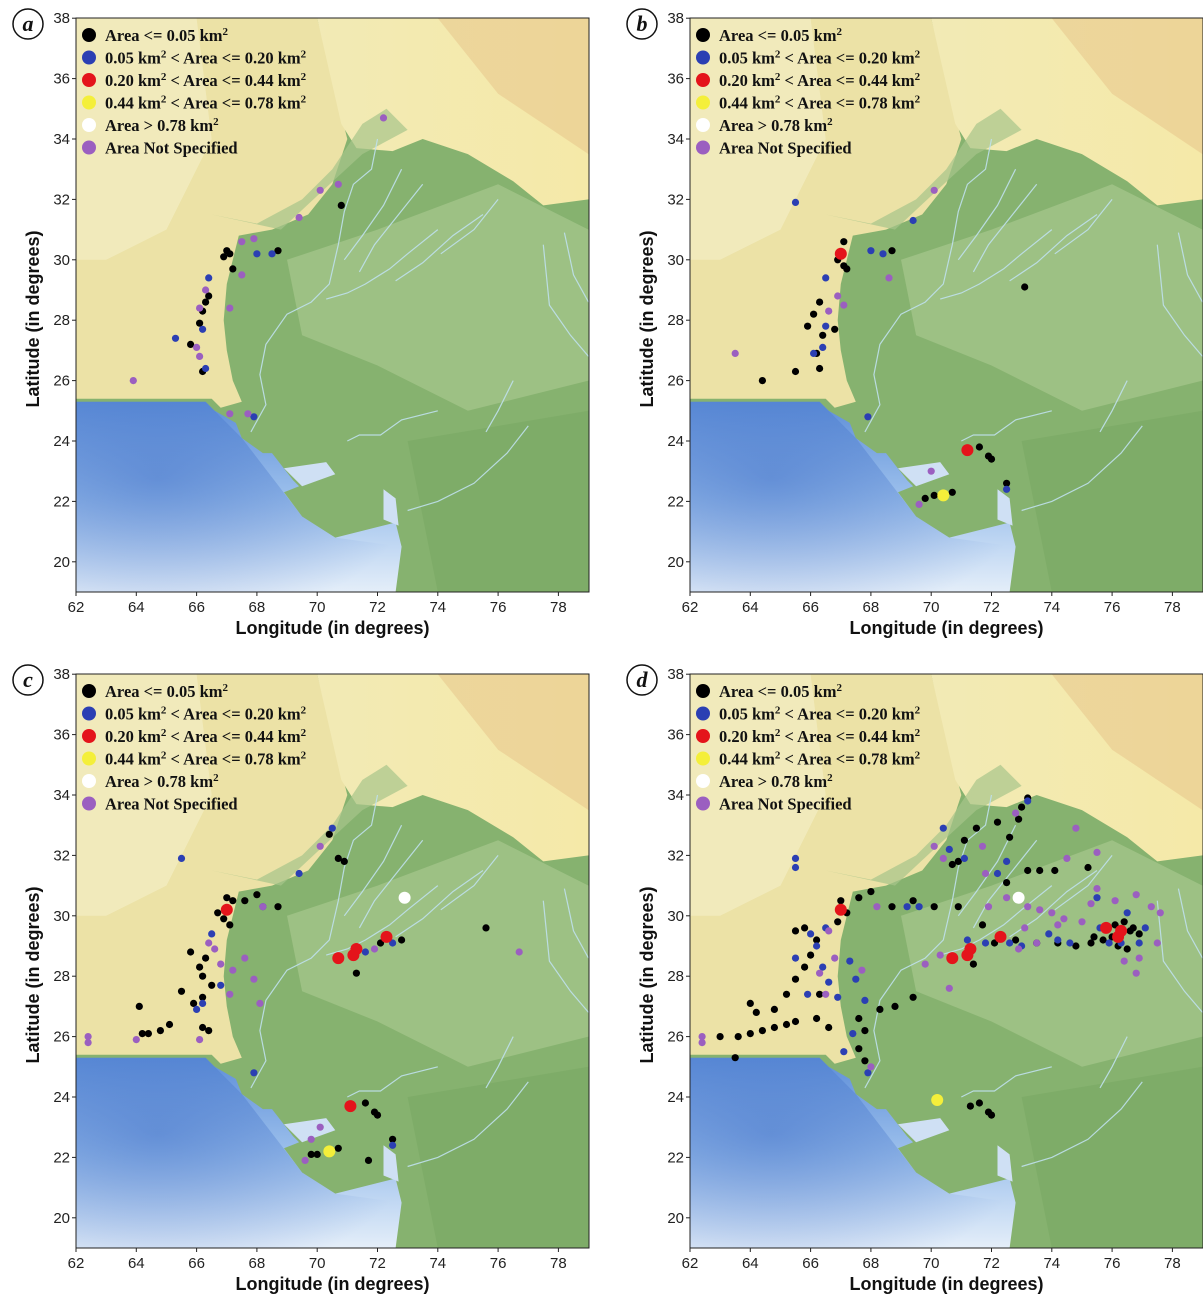 This screenshot has height=1298, width=1203. What do you see at coordinates (675, 735) in the screenshot?
I see `y-tick-label: 36` at bounding box center [675, 735].